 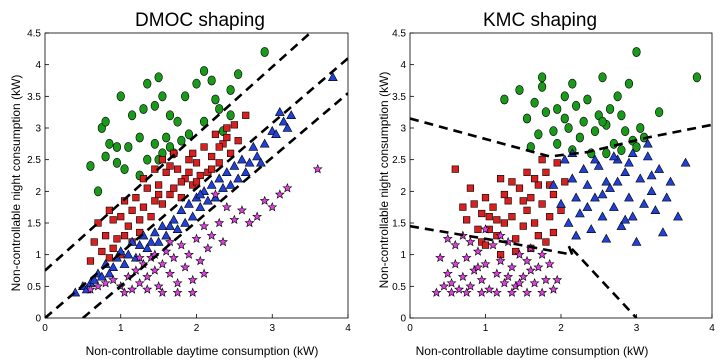 What do you see at coordinates (34, 224) in the screenshot?
I see `dmoc-y-tick-label: 1.5` at bounding box center [34, 224].